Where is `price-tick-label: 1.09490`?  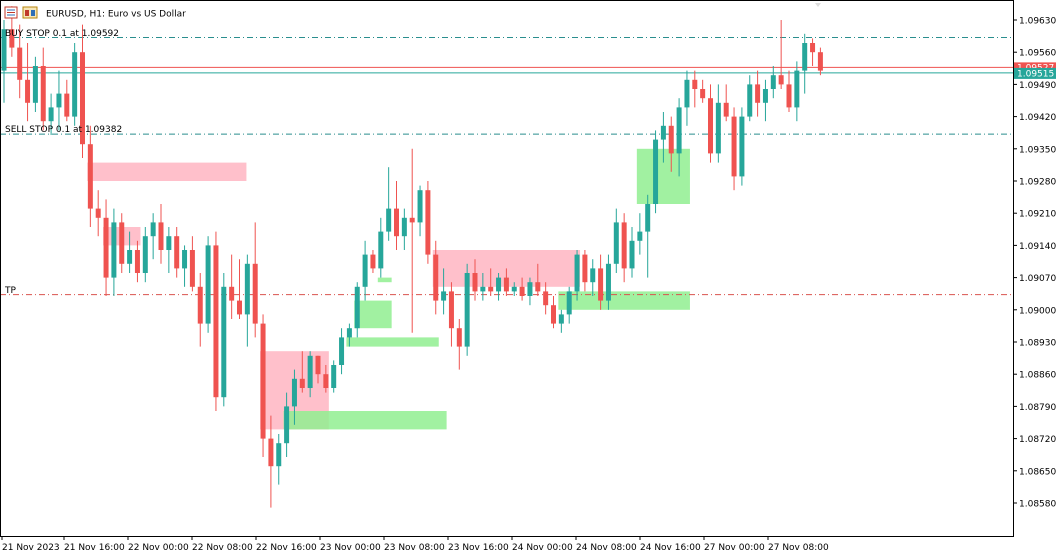 price-tick-label: 1.09490 is located at coordinates (1037, 86).